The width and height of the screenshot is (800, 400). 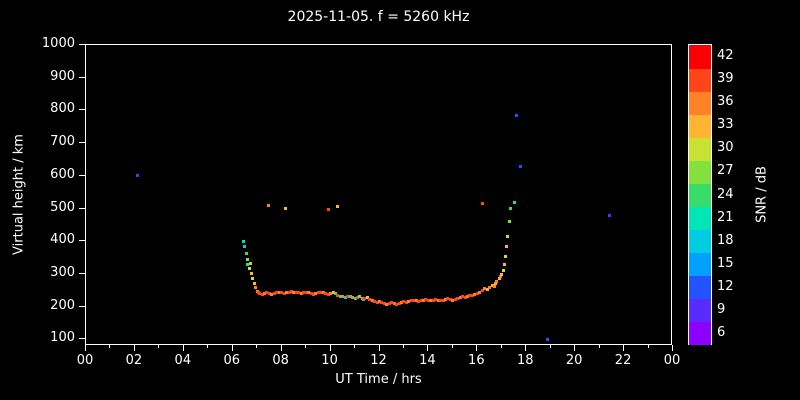 I want to click on chart-title: 2025-11-05. f = 5260 kHz, so click(x=378, y=17).